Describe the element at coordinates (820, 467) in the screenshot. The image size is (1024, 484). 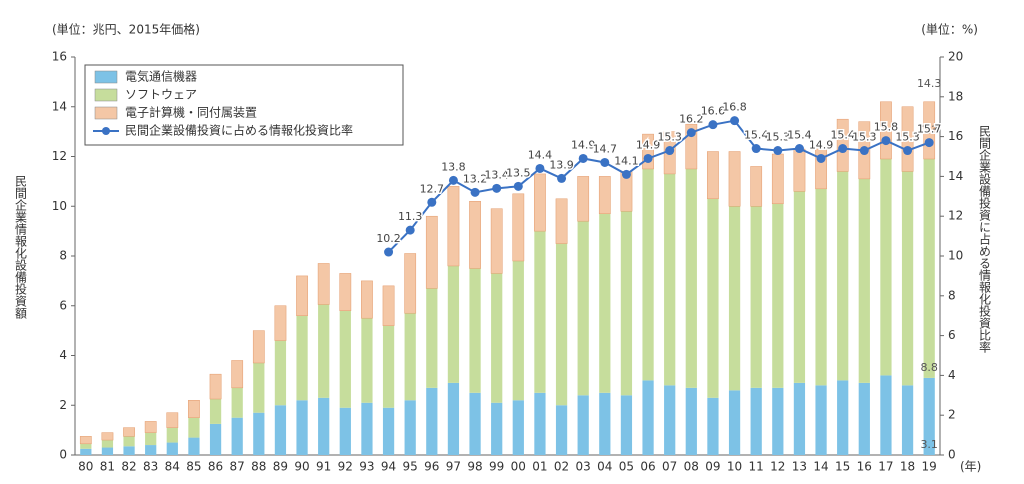
I see `x-tick-label: 14` at that location.